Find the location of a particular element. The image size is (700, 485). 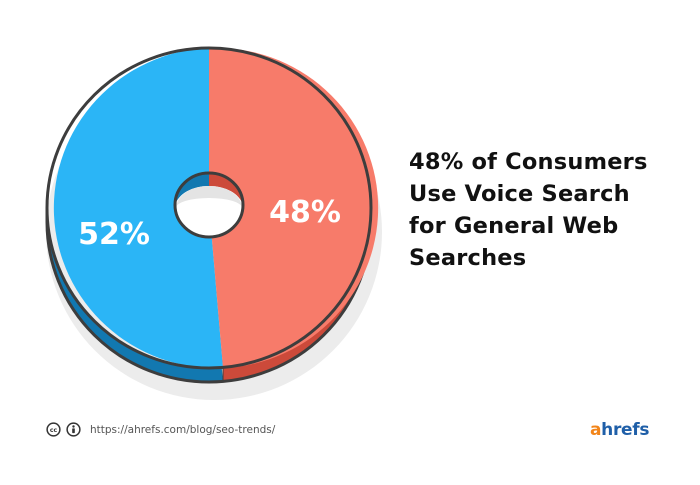

source-url: https://ahrefs.com/blog/seo-trends/ is located at coordinates (183, 429).